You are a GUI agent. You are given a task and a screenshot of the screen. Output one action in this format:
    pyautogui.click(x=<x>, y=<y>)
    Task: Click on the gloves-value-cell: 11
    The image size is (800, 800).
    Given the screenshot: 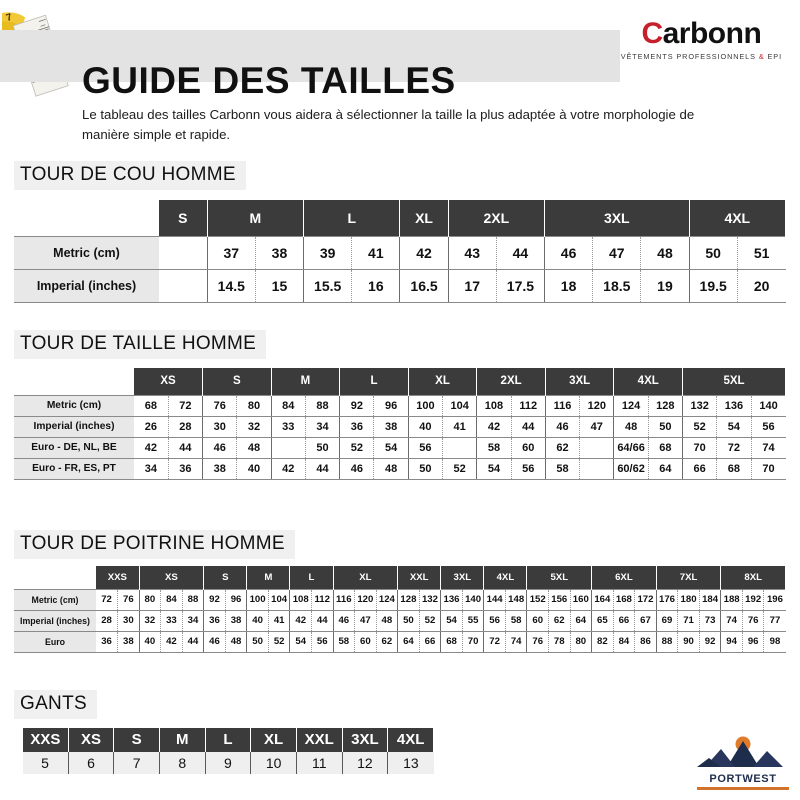 What is the action you would take?
    pyautogui.click(x=319, y=762)
    